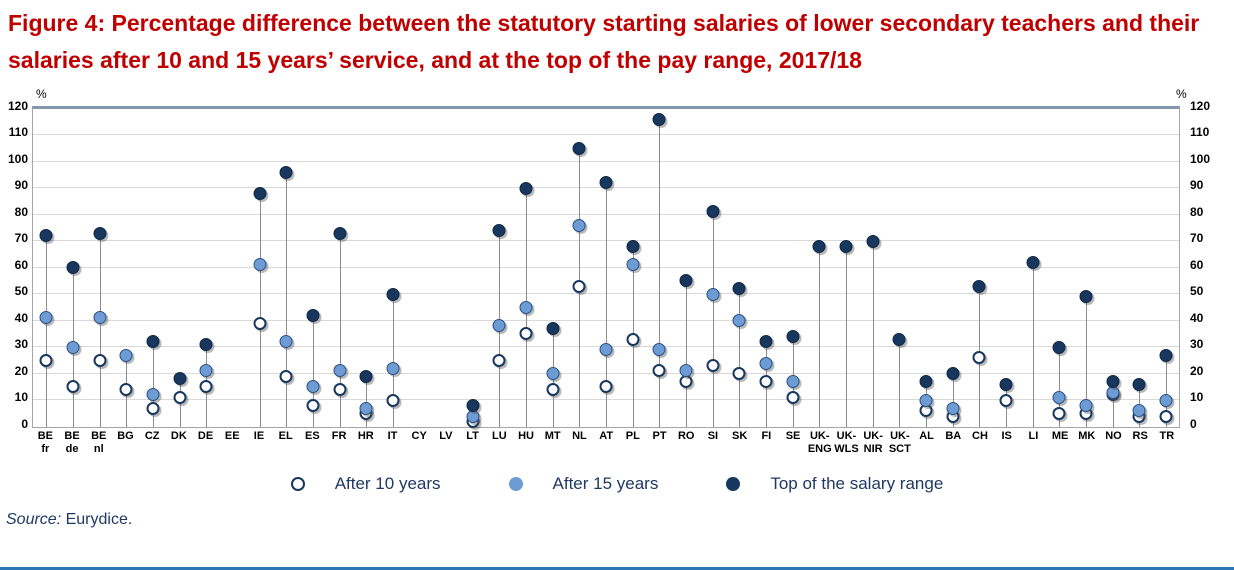 Image resolution: width=1234 pixels, height=570 pixels. Describe the element at coordinates (97, 519) in the screenshot. I see `source-text: Eurydice.` at that location.